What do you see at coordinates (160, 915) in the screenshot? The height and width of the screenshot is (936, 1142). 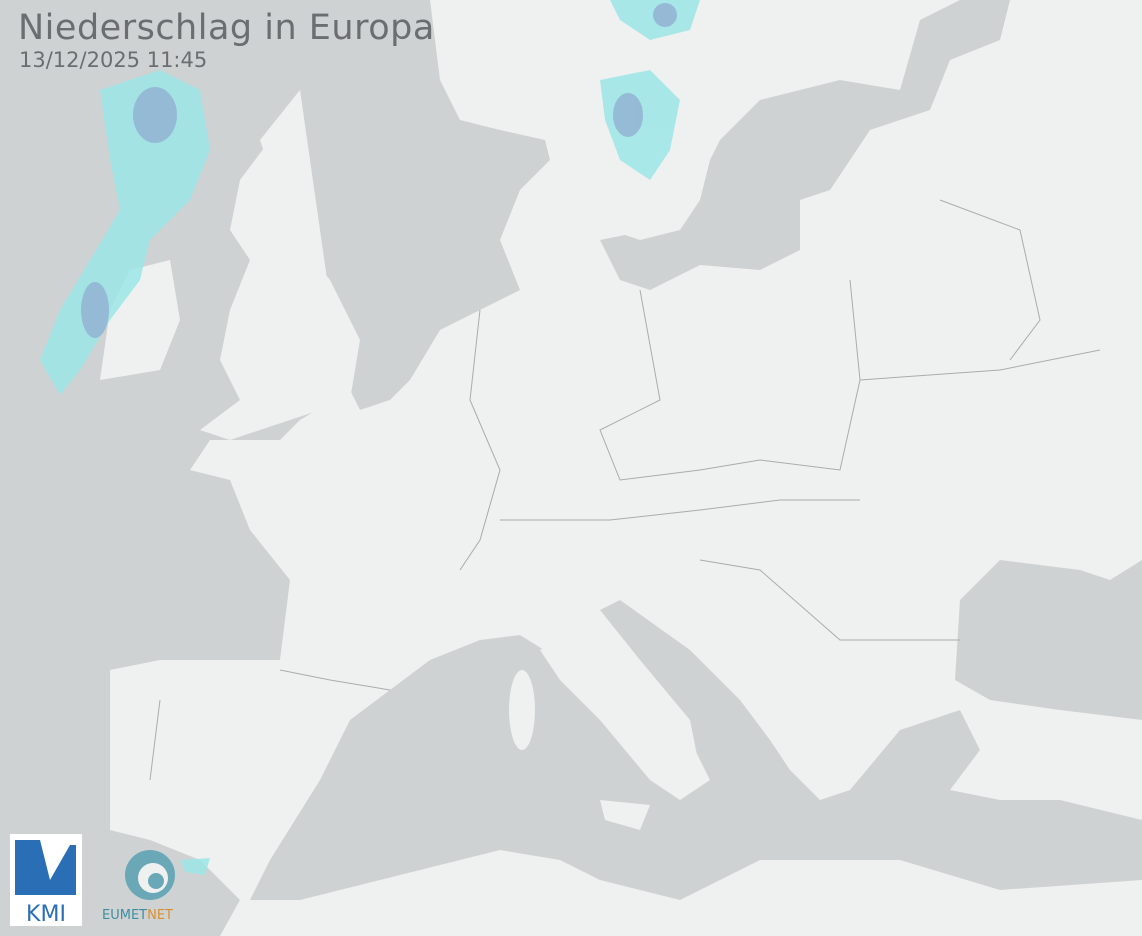 I see `net-part: NET` at bounding box center [160, 915].